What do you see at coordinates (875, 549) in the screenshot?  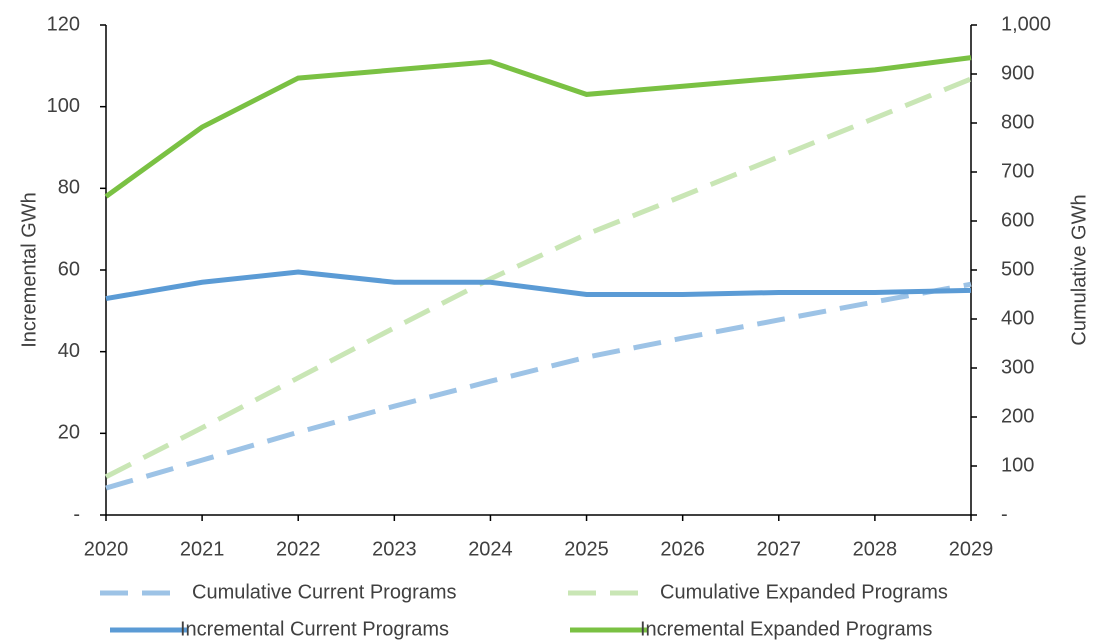 I see `x-tick-label: 2028` at bounding box center [875, 549].